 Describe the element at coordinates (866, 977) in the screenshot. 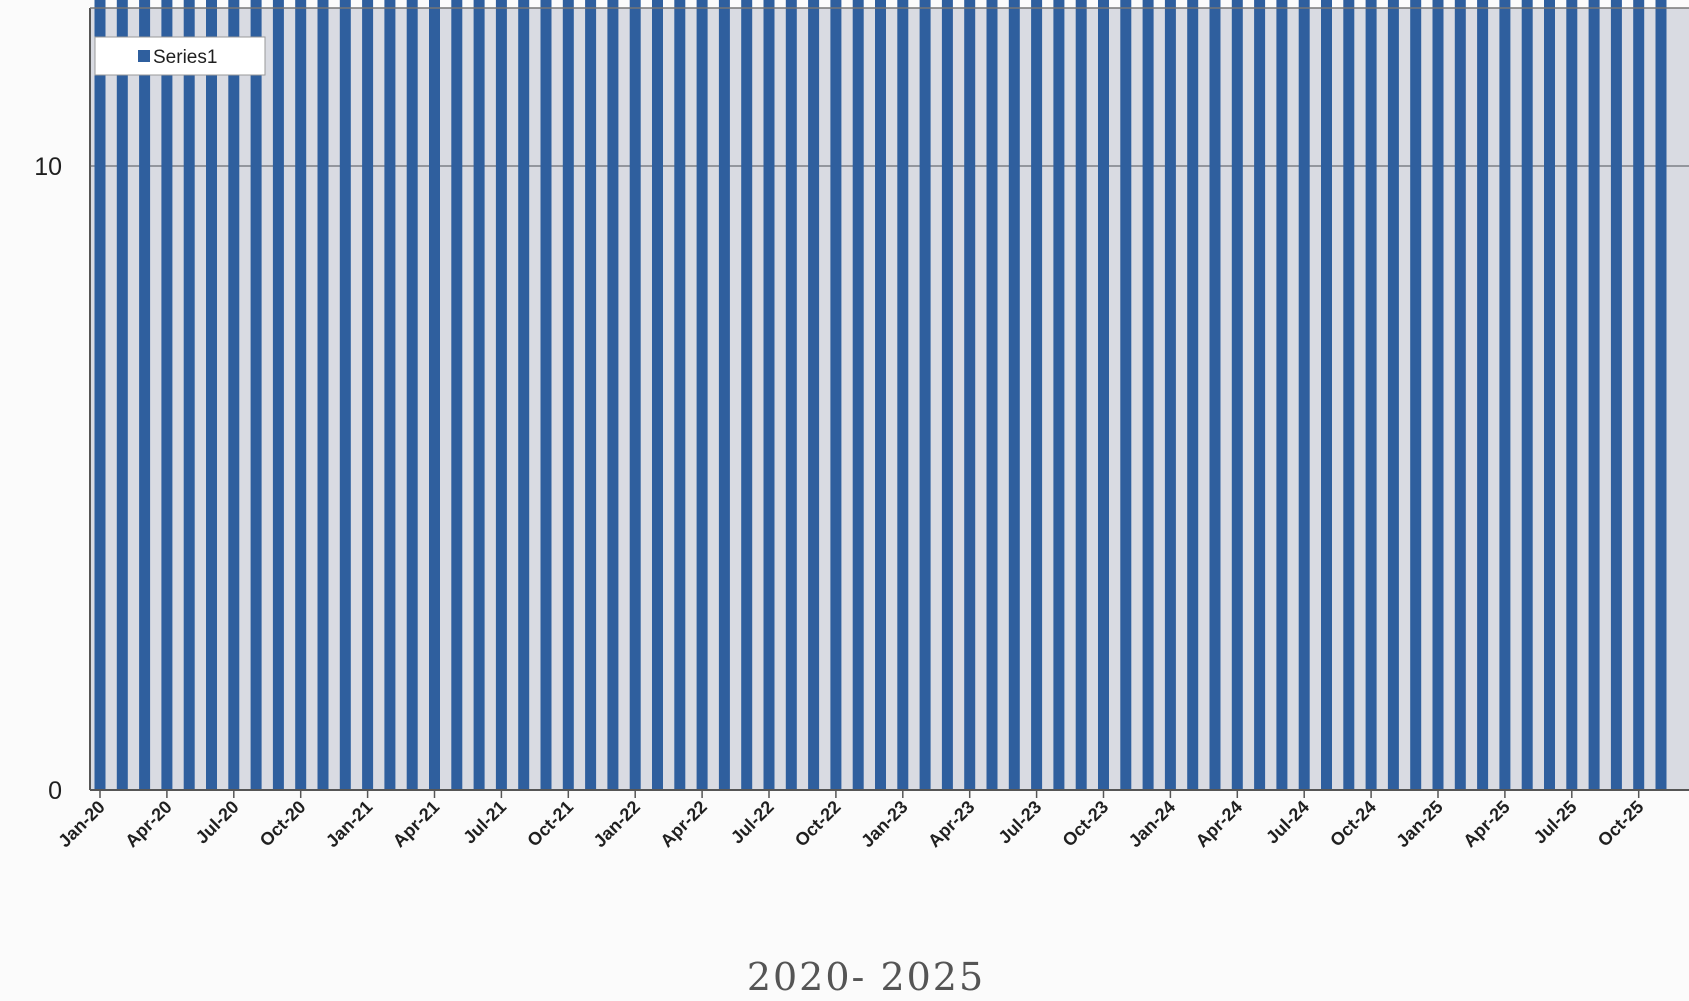

I see `chart-caption: 2020- 2025` at that location.